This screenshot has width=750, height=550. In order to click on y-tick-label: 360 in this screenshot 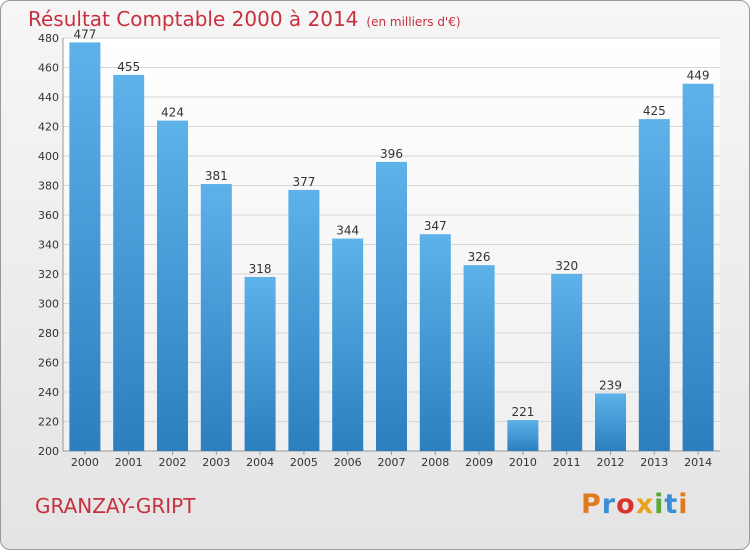, I will do `click(48, 215)`.